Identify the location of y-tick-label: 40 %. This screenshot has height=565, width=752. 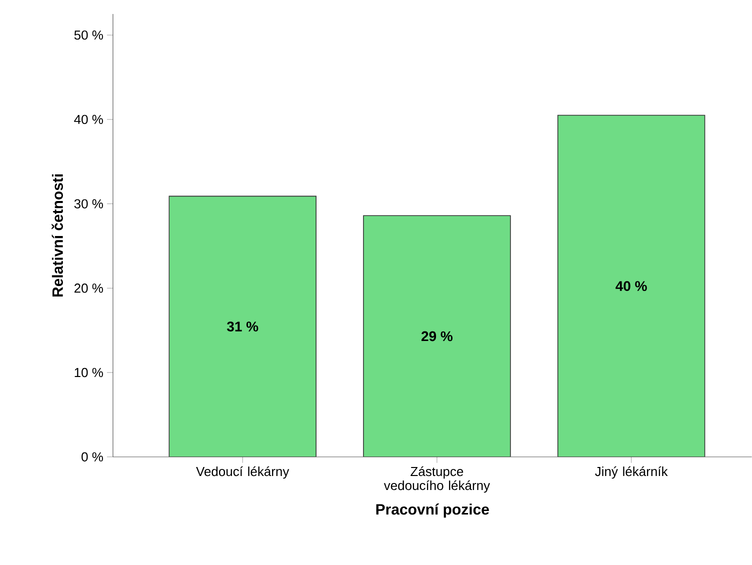
(88, 119).